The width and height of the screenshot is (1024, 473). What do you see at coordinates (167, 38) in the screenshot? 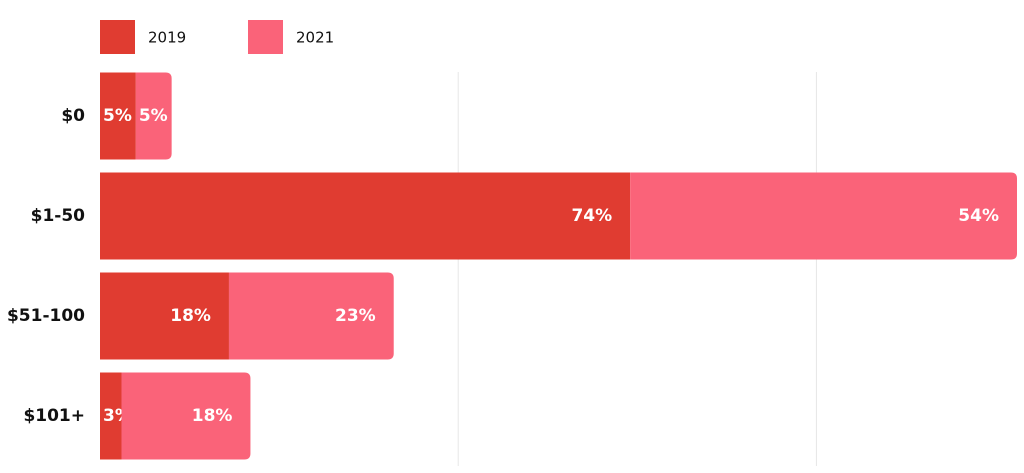
I see `legend-label: 2019` at bounding box center [167, 38].